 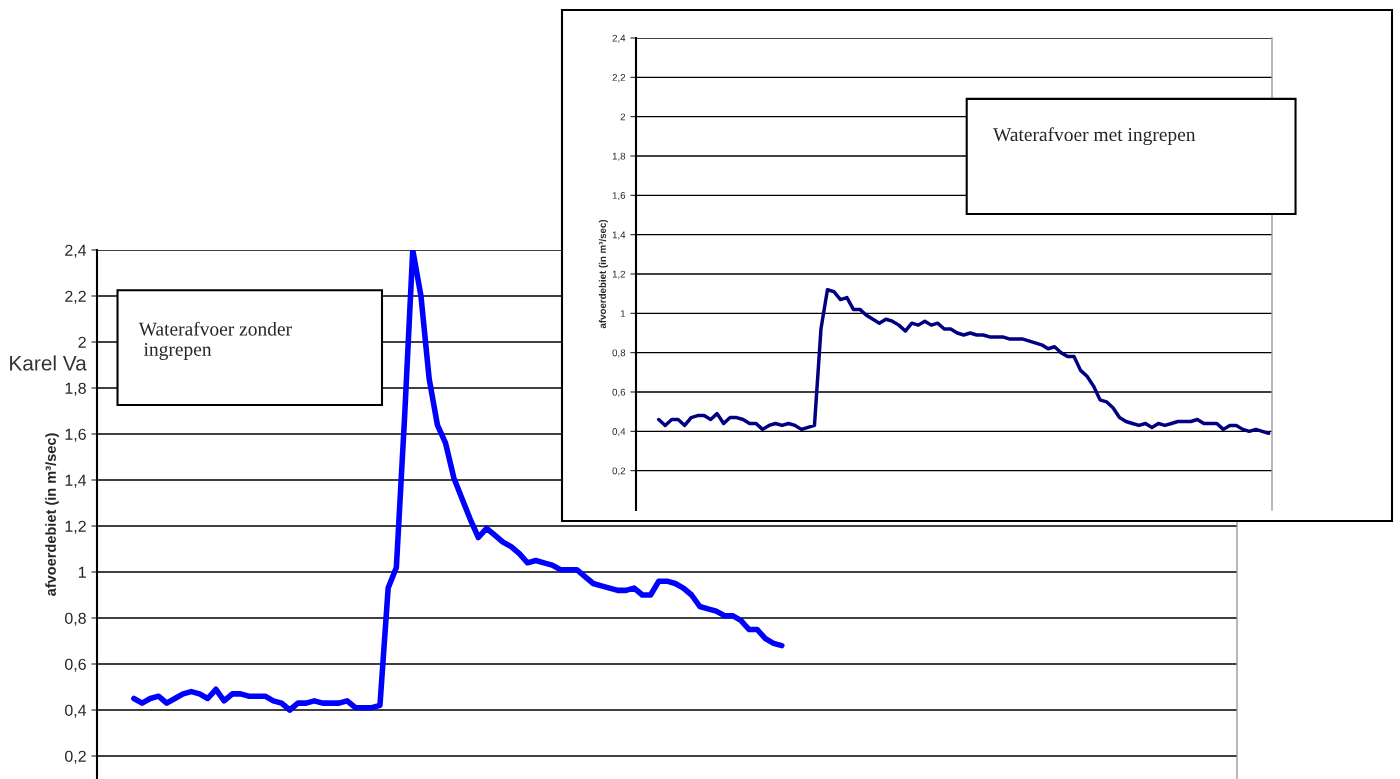 What do you see at coordinates (48, 363) in the screenshot?
I see `text: Karel Va` at bounding box center [48, 363].